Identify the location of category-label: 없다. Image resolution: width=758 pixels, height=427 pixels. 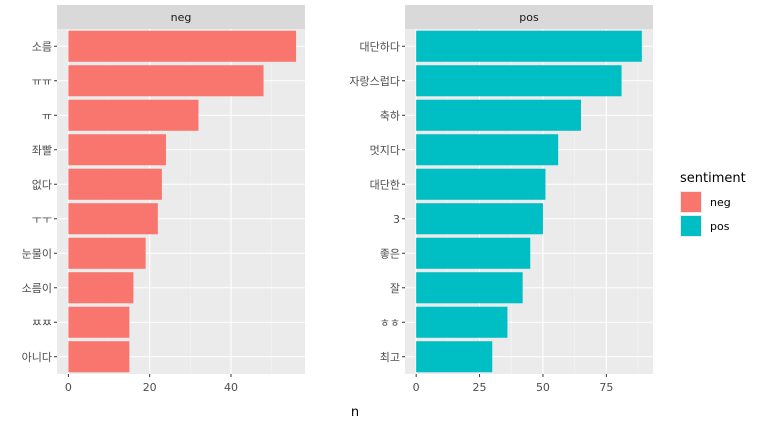
(42, 184).